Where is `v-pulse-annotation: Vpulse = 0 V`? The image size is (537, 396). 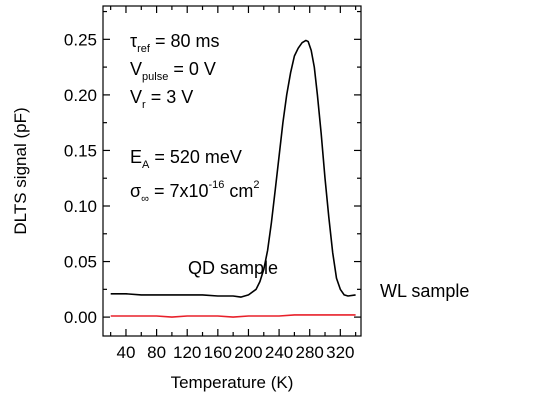
v-pulse-annotation: Vpulse = 0 V is located at coordinates (173, 71).